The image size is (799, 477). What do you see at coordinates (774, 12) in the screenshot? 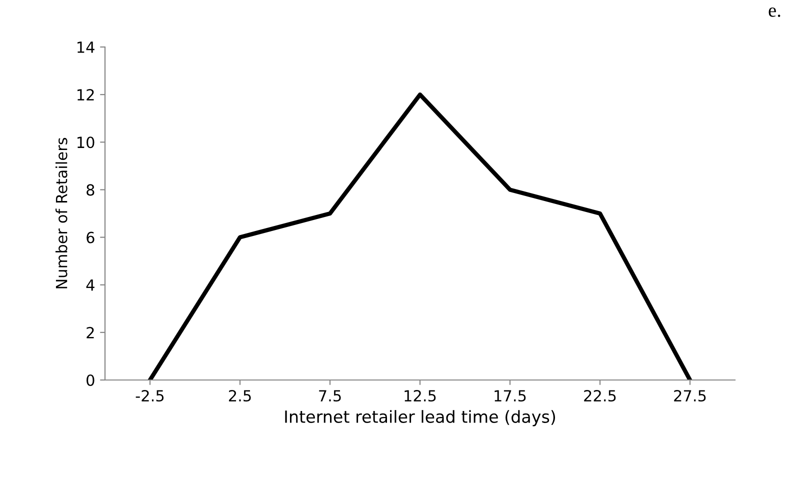
I see `text: e.` at bounding box center [774, 12].